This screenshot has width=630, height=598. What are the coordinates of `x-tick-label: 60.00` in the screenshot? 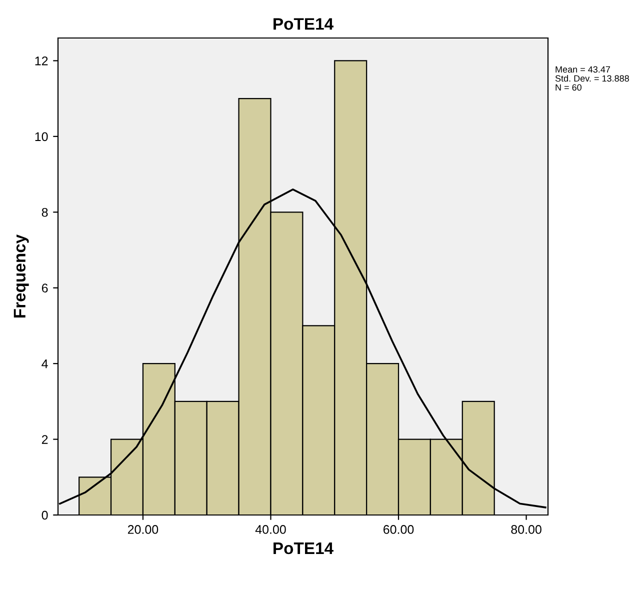 It's located at (399, 529).